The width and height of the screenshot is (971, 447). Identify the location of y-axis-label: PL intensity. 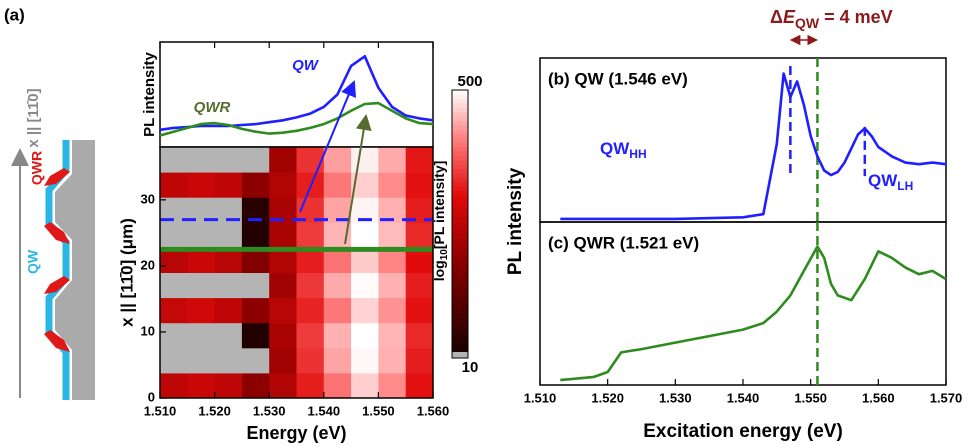
(515, 221).